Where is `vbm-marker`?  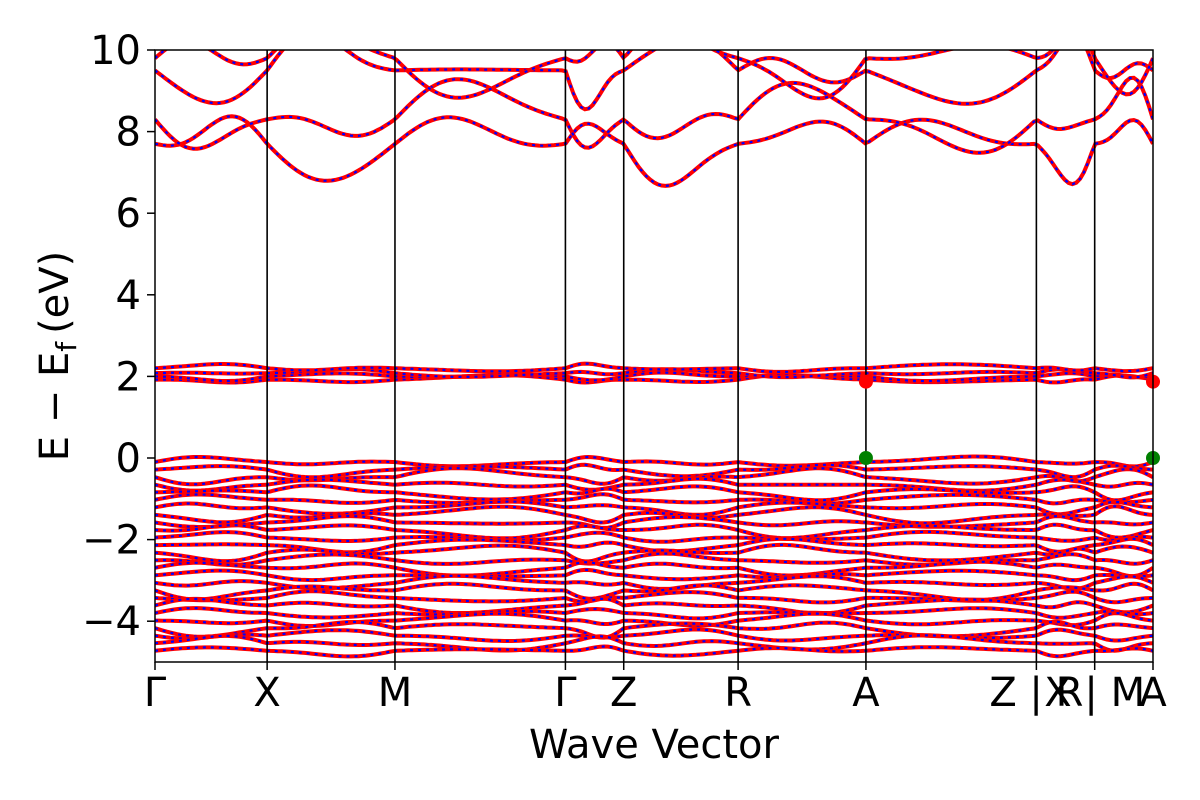 vbm-marker is located at coordinates (865, 458).